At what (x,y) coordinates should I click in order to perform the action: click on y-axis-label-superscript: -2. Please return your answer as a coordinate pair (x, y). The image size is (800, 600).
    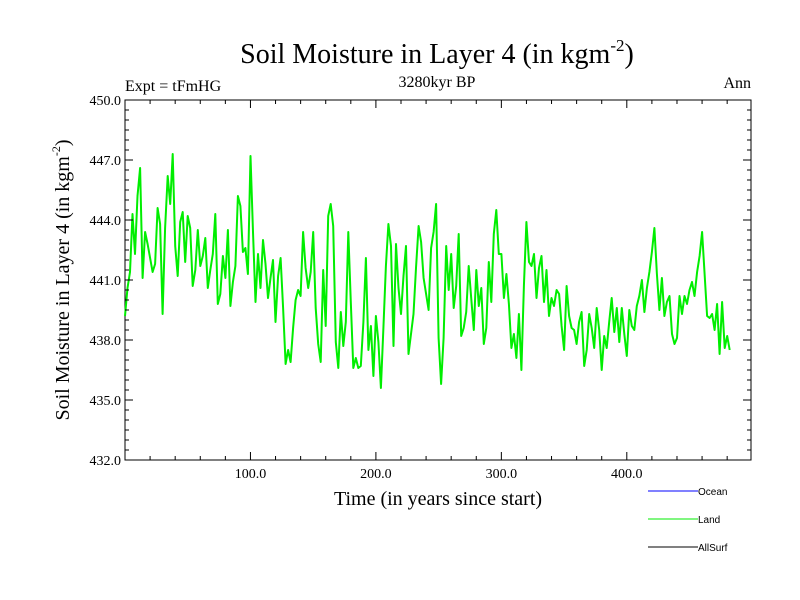
    Looking at the image, I should click on (56, 151).